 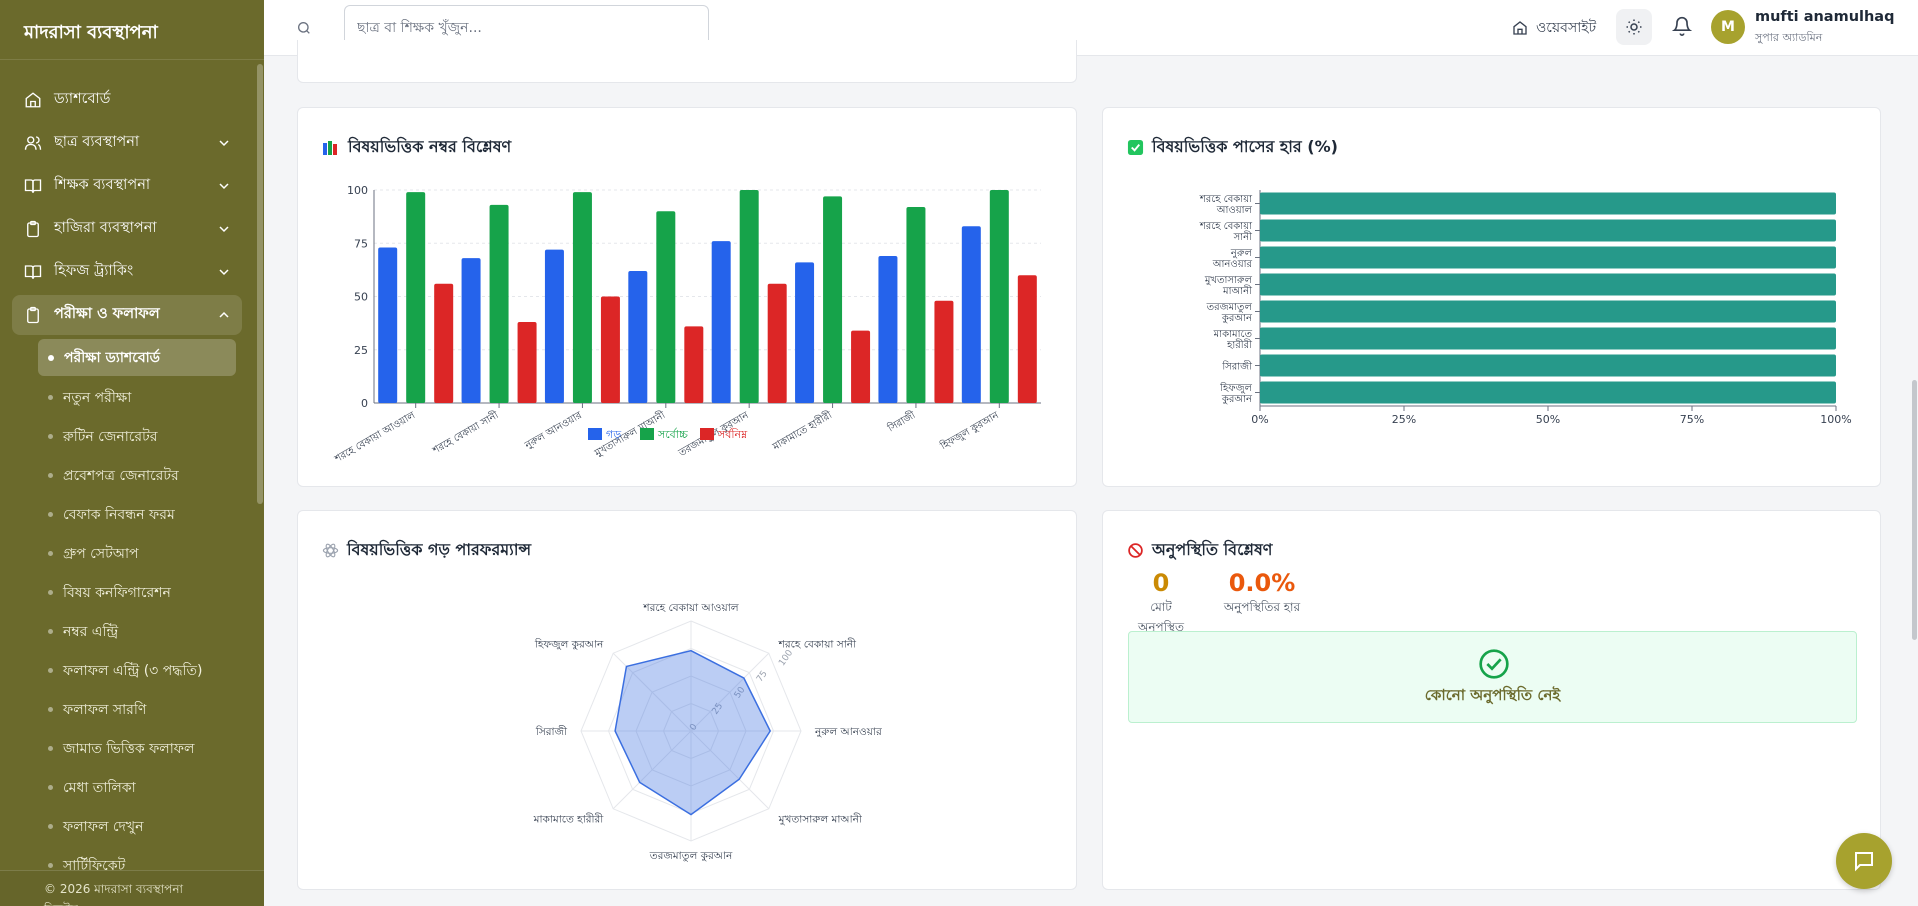 I want to click on website-link: ওয়েবসাইট, so click(x=1554, y=28).